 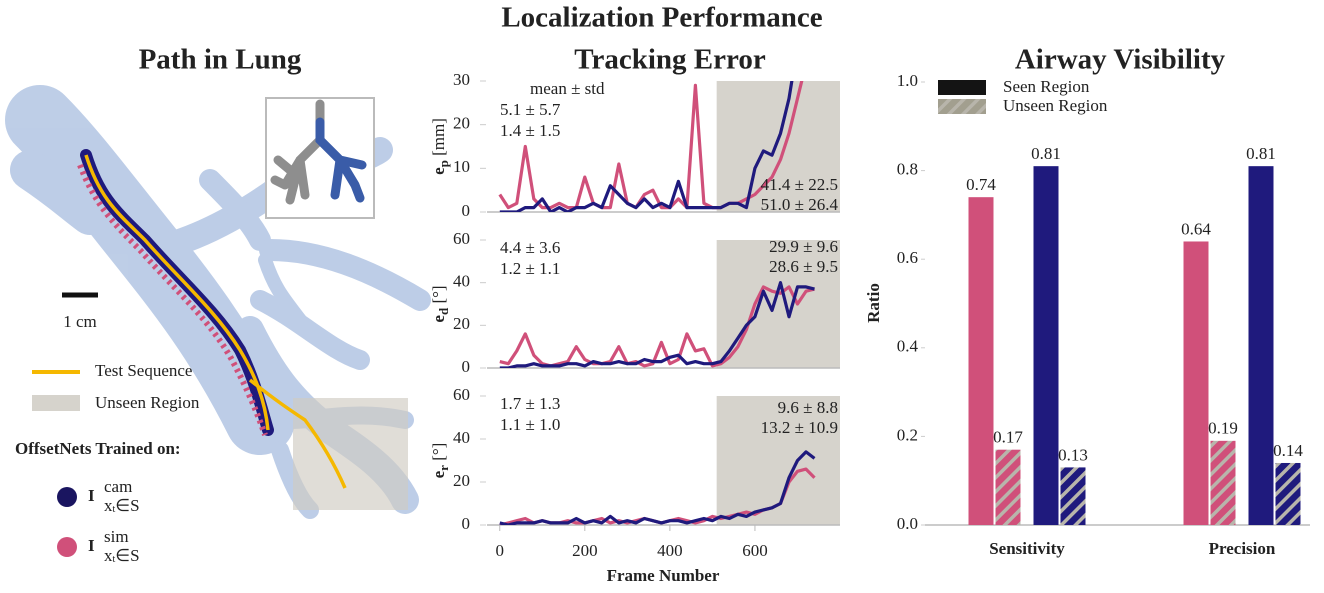 I want to click on y-tick-label: 30, so click(x=461, y=79).